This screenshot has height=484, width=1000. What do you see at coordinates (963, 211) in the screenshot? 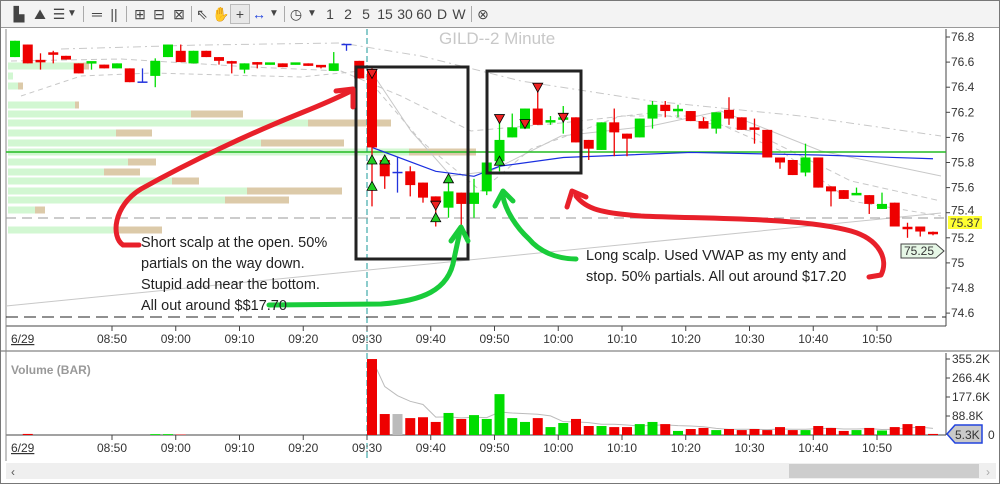
I see `price-tick-label: 75.4` at bounding box center [963, 211].